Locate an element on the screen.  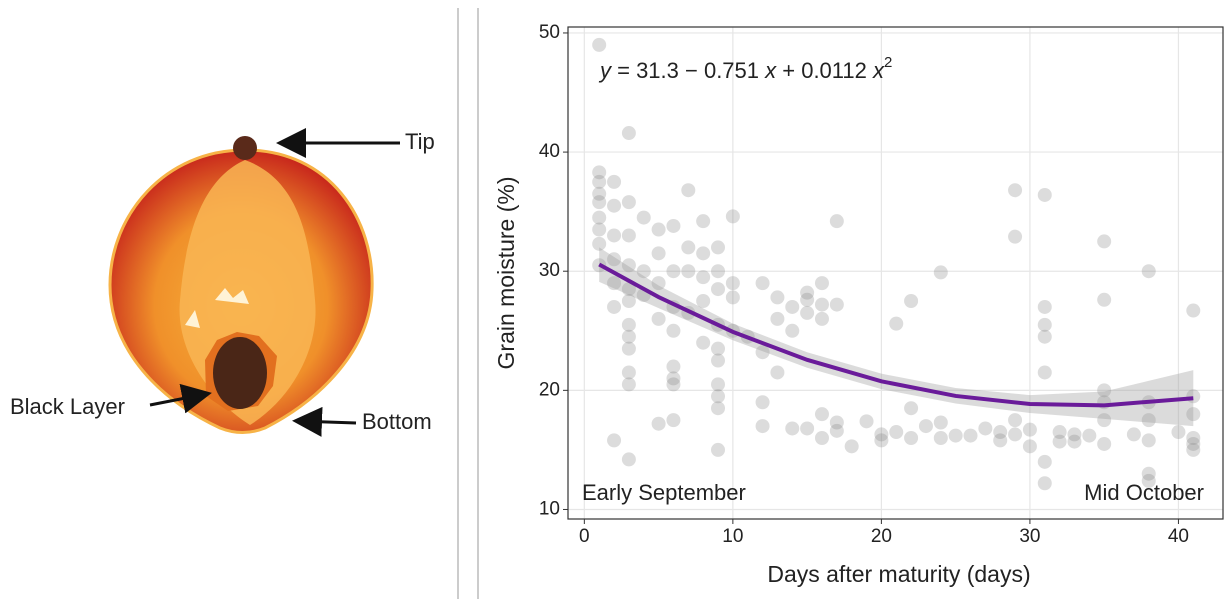
y-axis-title: Grain moisture (%) is located at coordinates (506, 273).